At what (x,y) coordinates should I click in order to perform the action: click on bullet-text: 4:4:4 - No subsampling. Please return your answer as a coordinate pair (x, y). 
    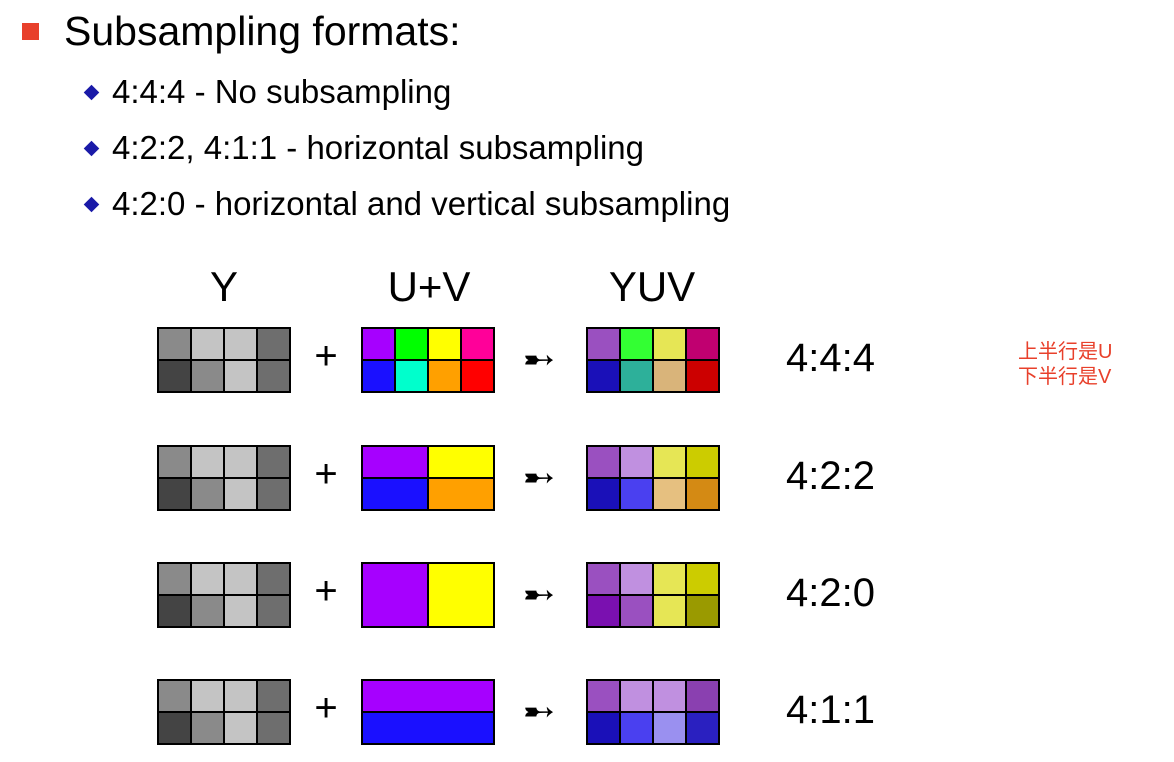
    Looking at the image, I should click on (282, 91).